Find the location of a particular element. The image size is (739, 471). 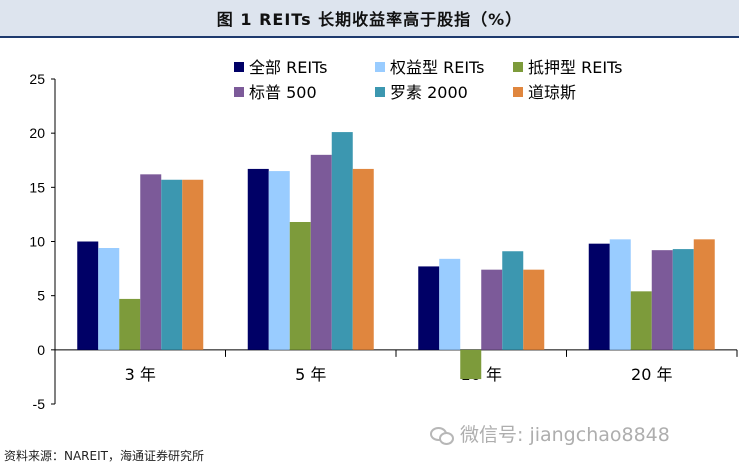

x-tick-label: 3 年 is located at coordinates (140, 374).